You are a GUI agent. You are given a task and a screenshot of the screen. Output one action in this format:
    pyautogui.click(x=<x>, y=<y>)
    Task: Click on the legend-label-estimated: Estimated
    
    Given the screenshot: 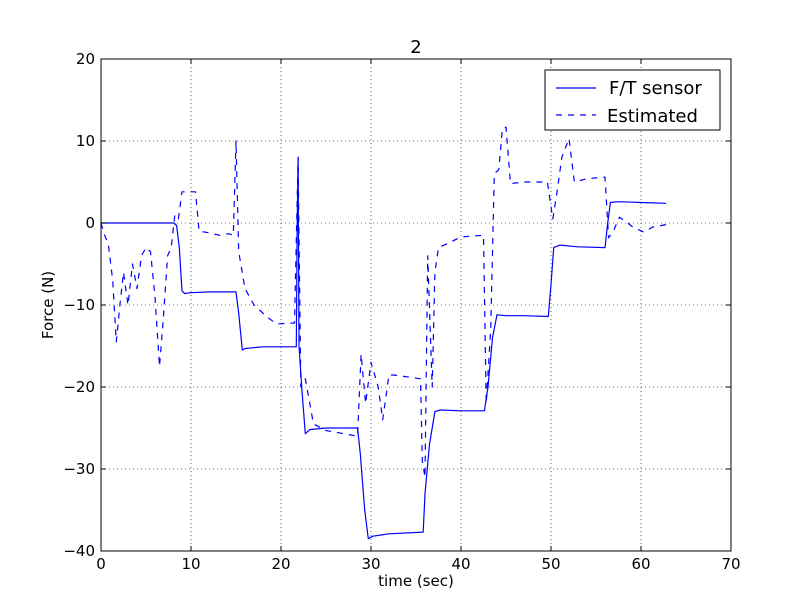 What is the action you would take?
    pyautogui.click(x=652, y=116)
    